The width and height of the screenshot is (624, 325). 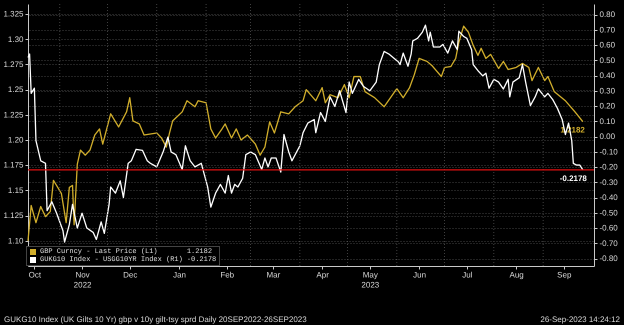 What do you see at coordinates (609, 213) in the screenshot?
I see `y2-tick-label: -0.50` at bounding box center [609, 213].